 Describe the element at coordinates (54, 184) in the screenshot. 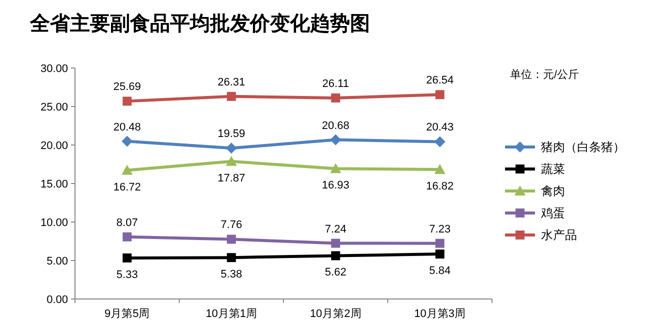

I see `y-tick-label: 15.00` at that location.